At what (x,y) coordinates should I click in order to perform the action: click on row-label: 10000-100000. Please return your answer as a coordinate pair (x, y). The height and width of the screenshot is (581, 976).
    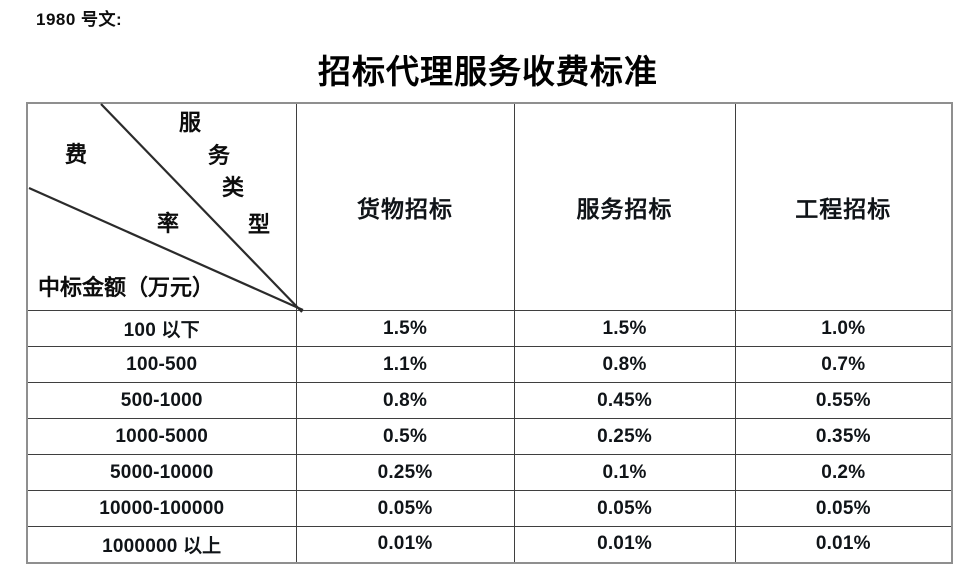
    Looking at the image, I should click on (161, 508).